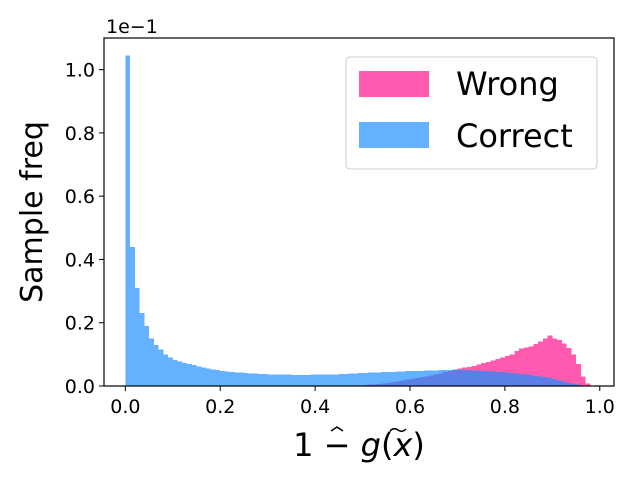  I want to click on x-label-g: g, so click(371, 445).